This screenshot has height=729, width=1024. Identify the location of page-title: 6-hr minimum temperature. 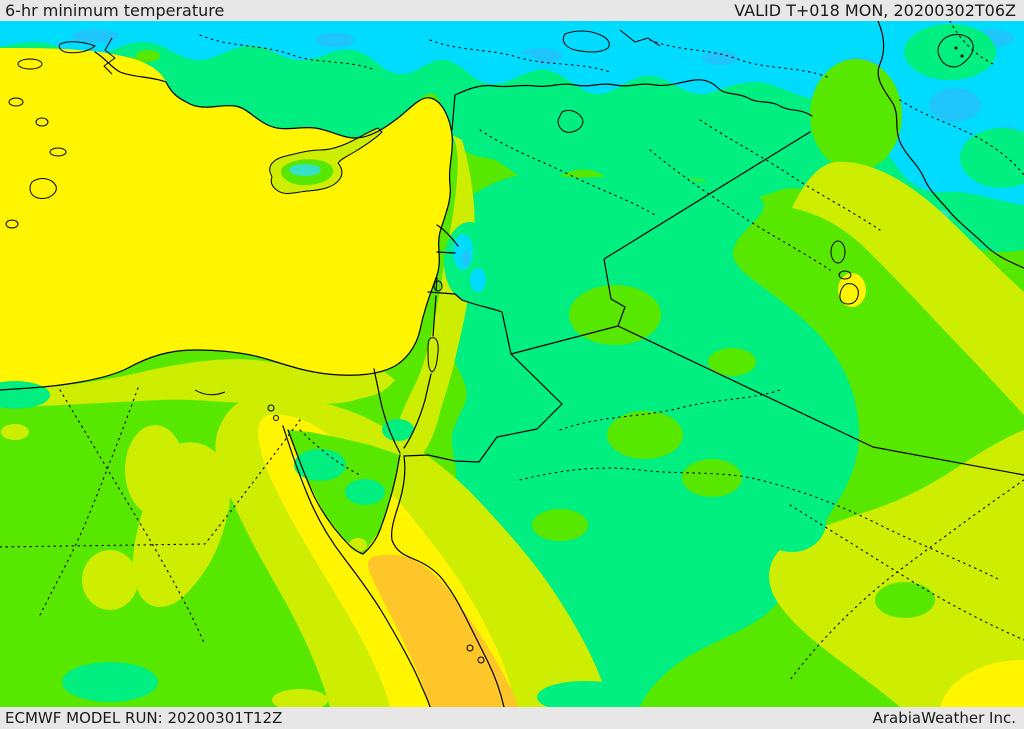
(115, 10).